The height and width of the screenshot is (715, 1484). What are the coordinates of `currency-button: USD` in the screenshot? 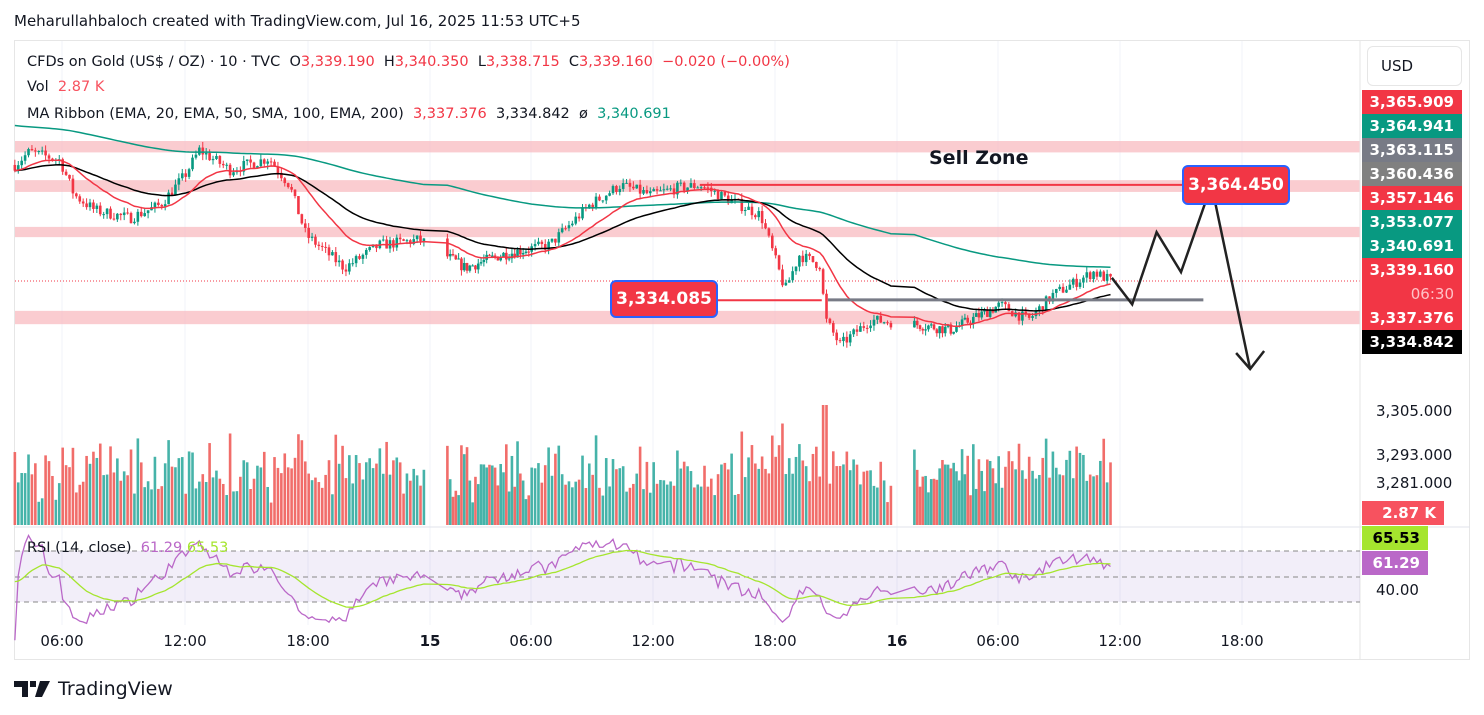 It's located at (1414, 66).